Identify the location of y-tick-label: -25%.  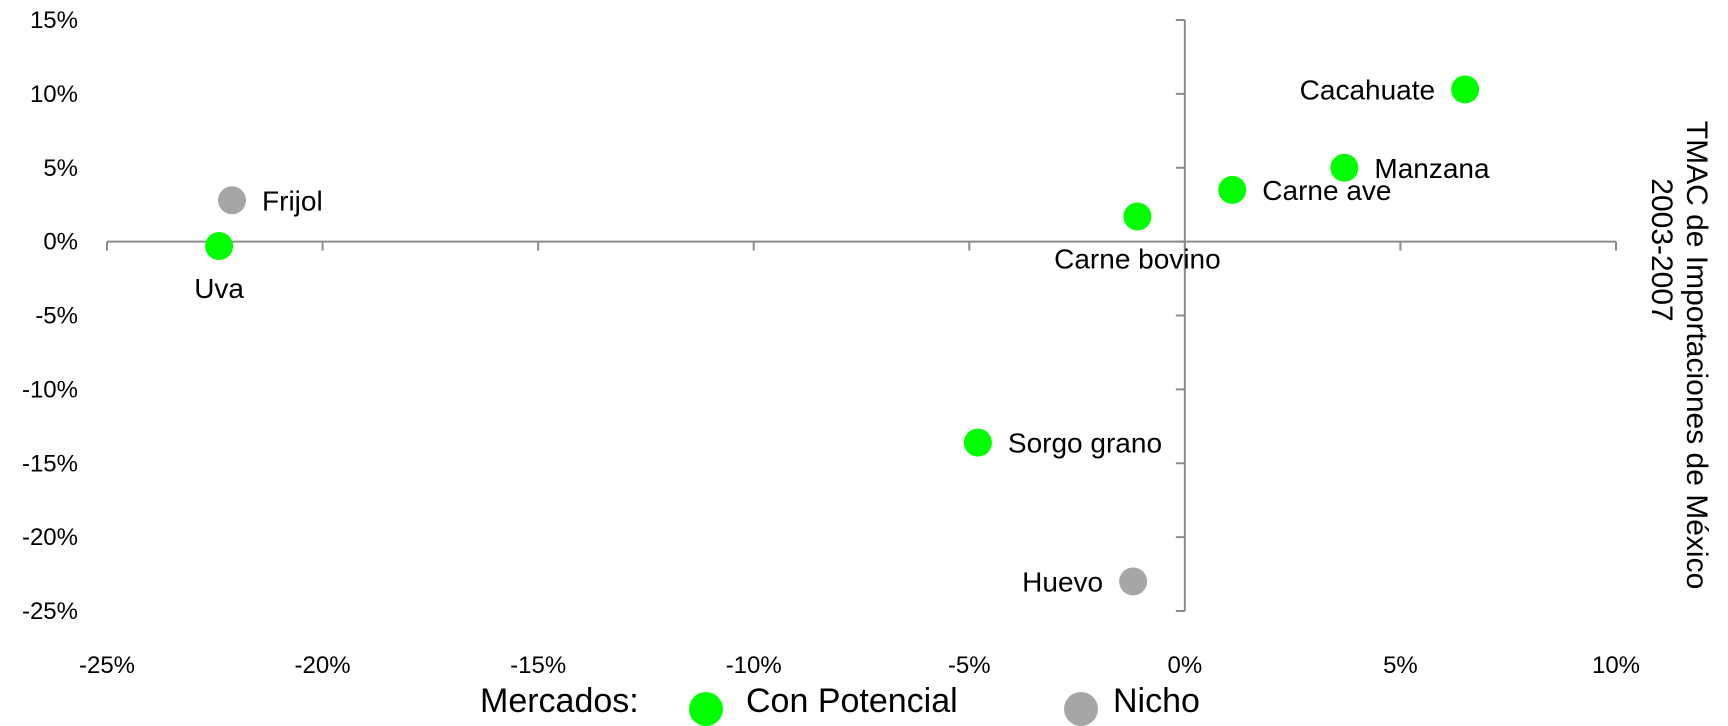
(50, 611).